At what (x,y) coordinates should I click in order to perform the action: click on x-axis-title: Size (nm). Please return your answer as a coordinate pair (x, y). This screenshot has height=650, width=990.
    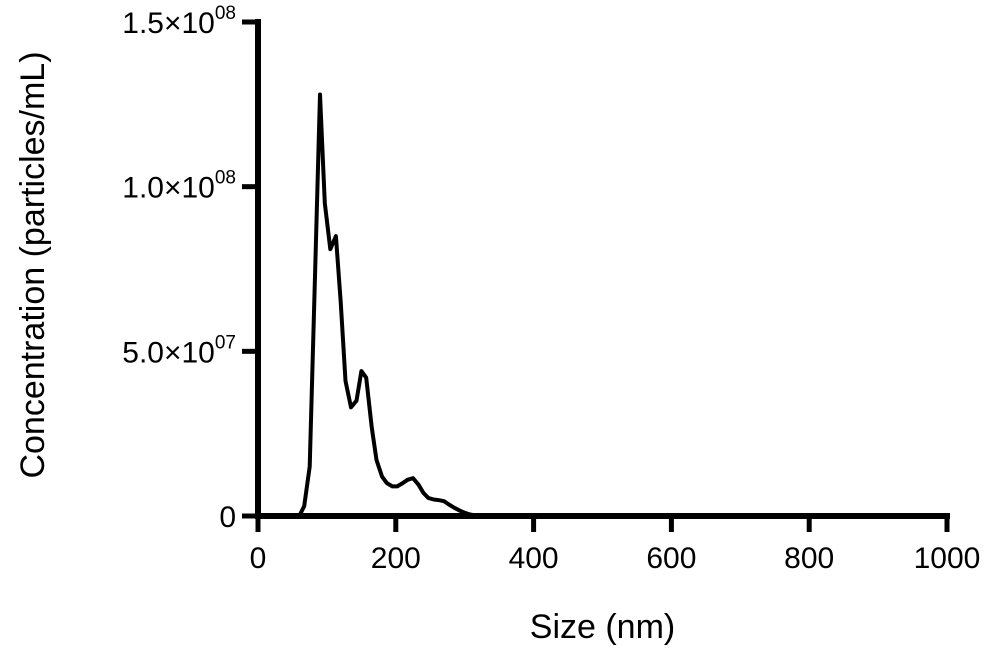
    Looking at the image, I should click on (602, 627).